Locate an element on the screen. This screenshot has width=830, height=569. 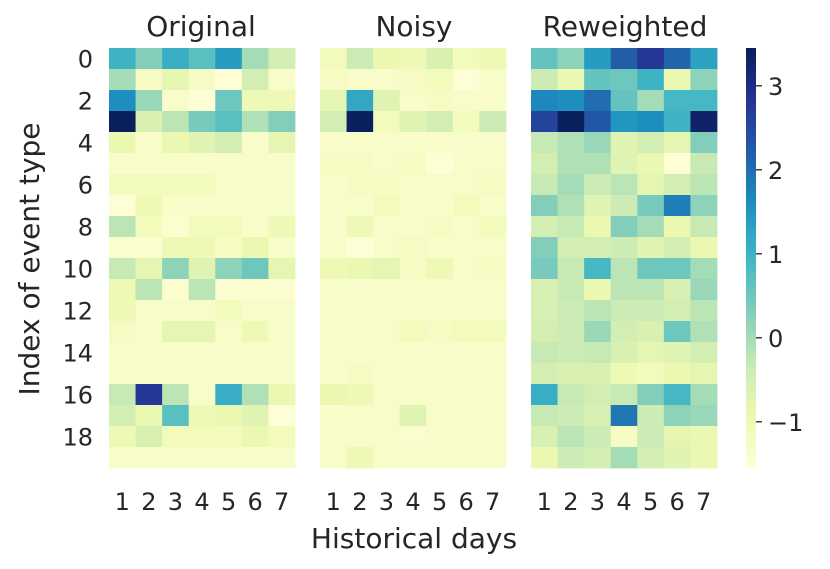
x-tick-label: 6 is located at coordinates (254, 502).